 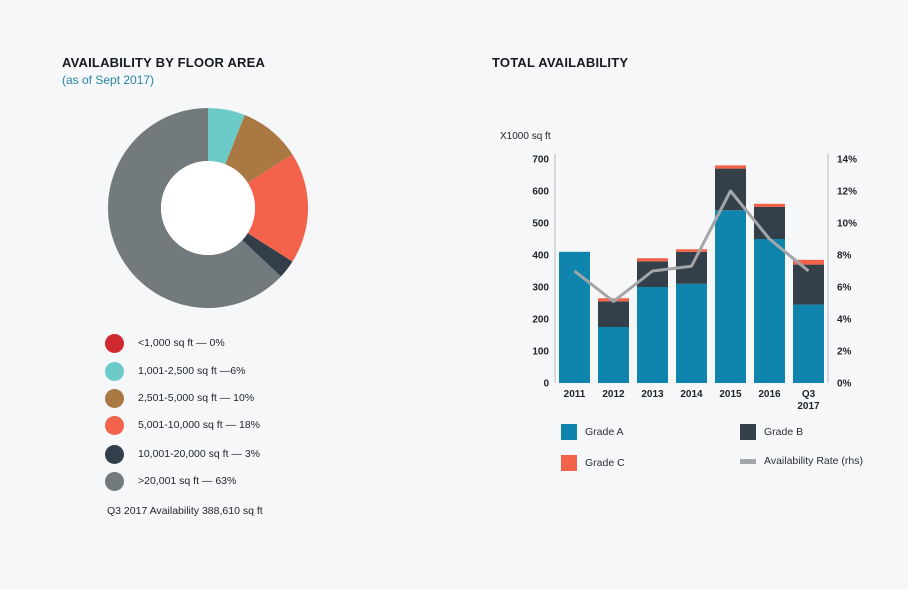 I want to click on legend-label: Availability Rate (rhs), so click(x=814, y=461).